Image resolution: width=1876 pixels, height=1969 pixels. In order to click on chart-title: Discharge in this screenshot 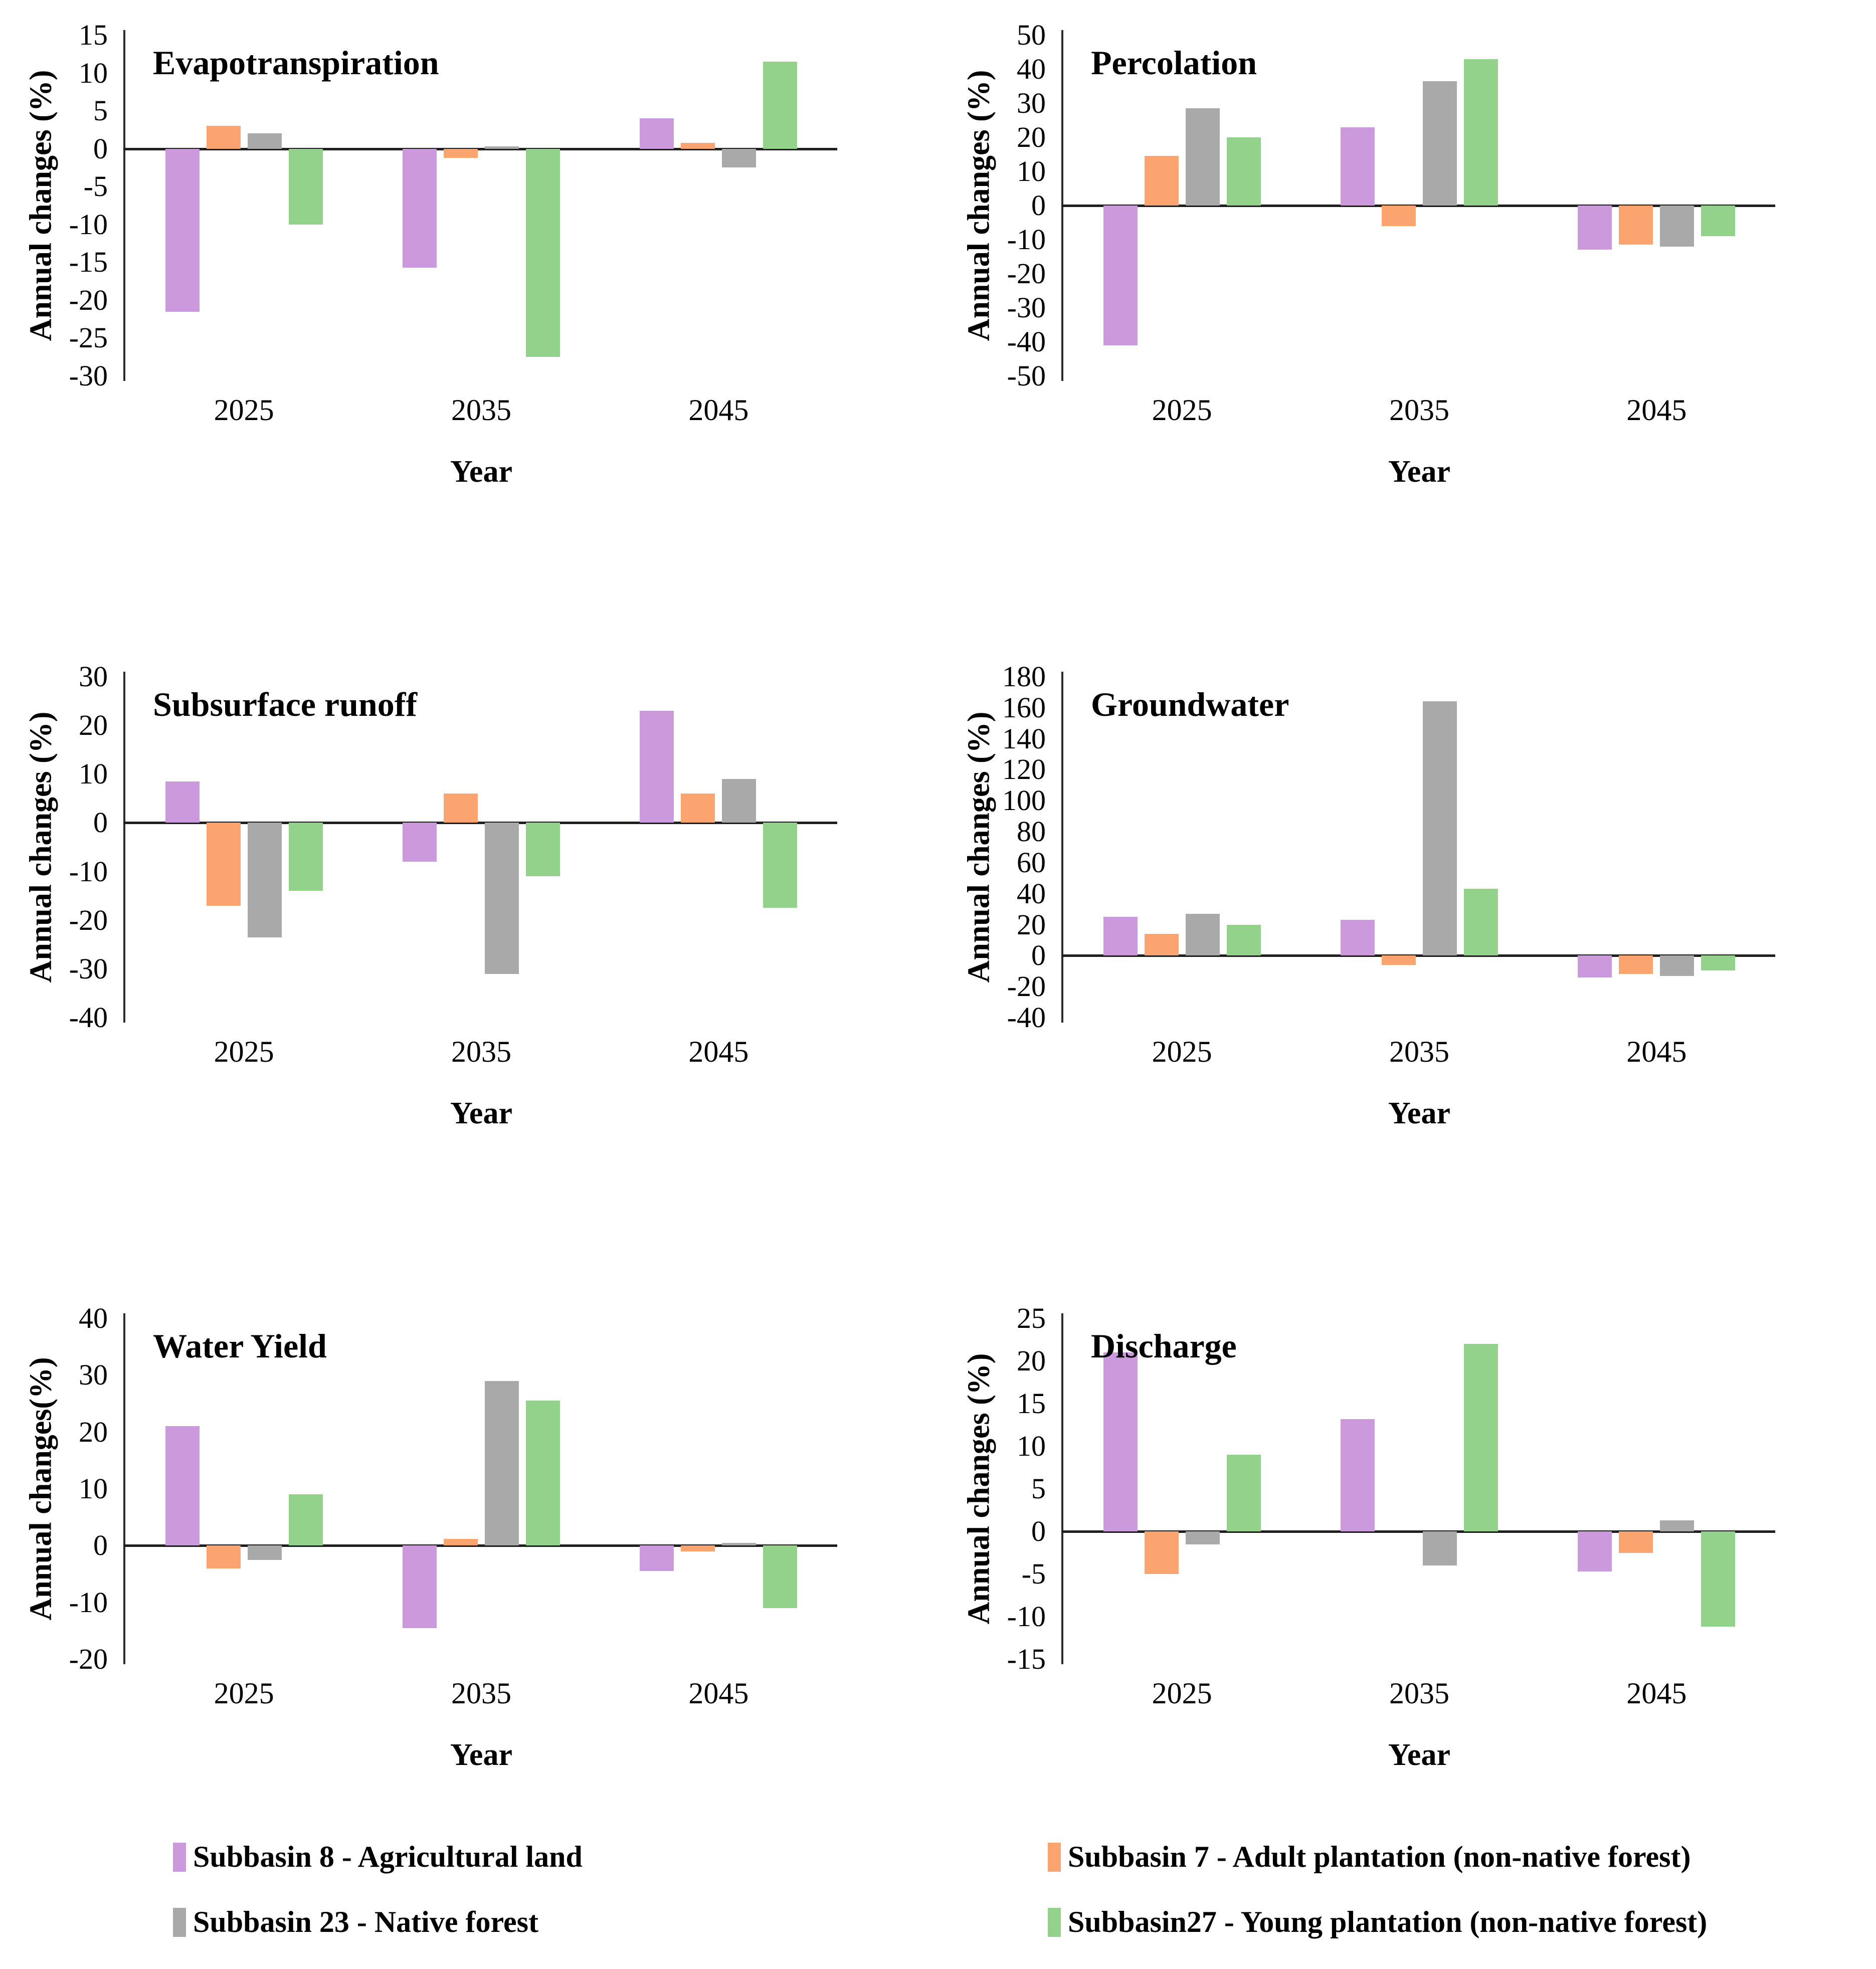, I will do `click(1164, 1346)`.